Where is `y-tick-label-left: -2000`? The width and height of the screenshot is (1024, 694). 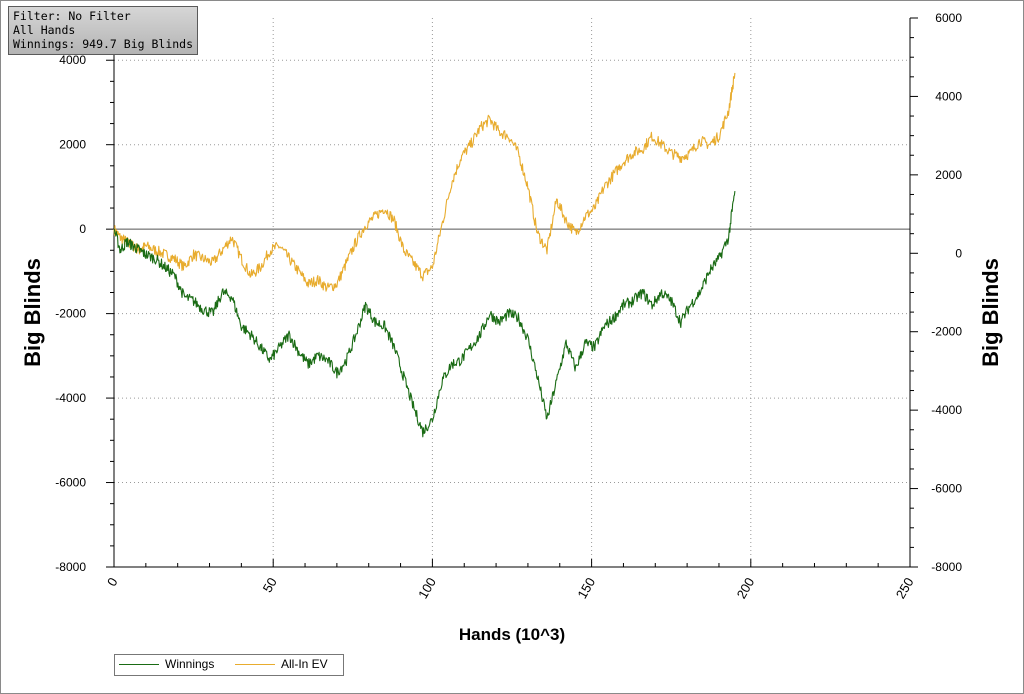
y-tick-label-left: -2000 is located at coordinates (70, 314).